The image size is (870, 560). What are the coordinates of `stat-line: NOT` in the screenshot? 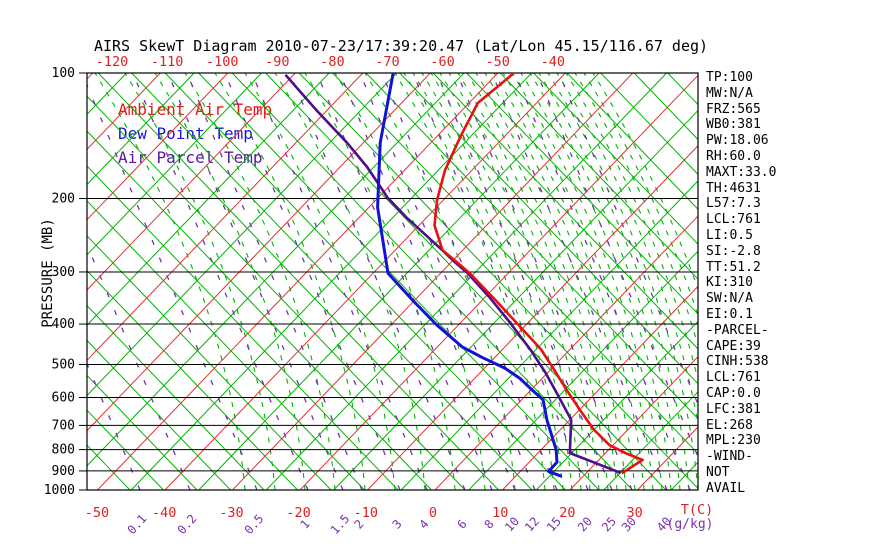 It's located at (718, 472).